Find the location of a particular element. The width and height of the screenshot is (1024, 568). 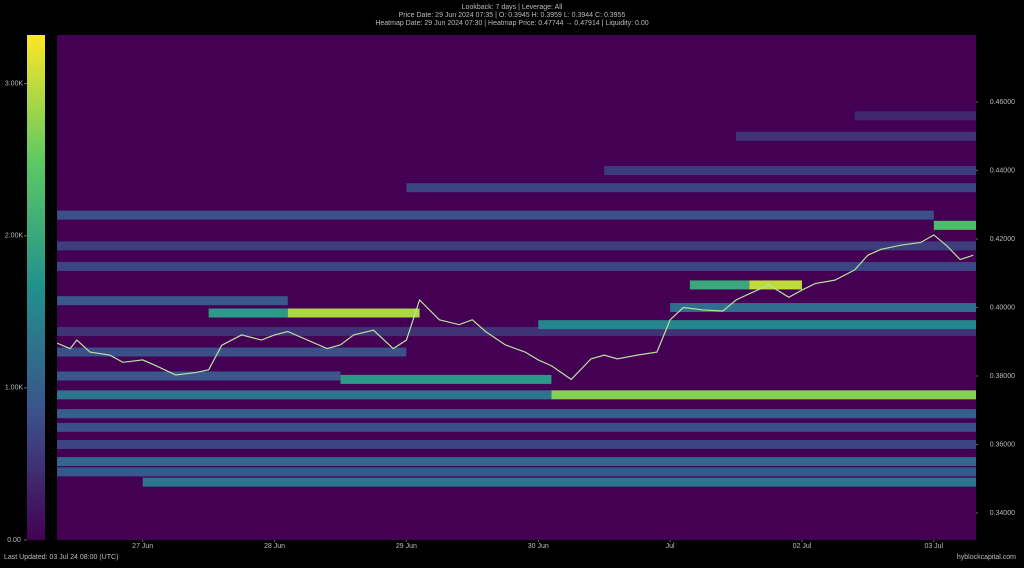

y-tick-label: 0.34000 is located at coordinates (1002, 513).